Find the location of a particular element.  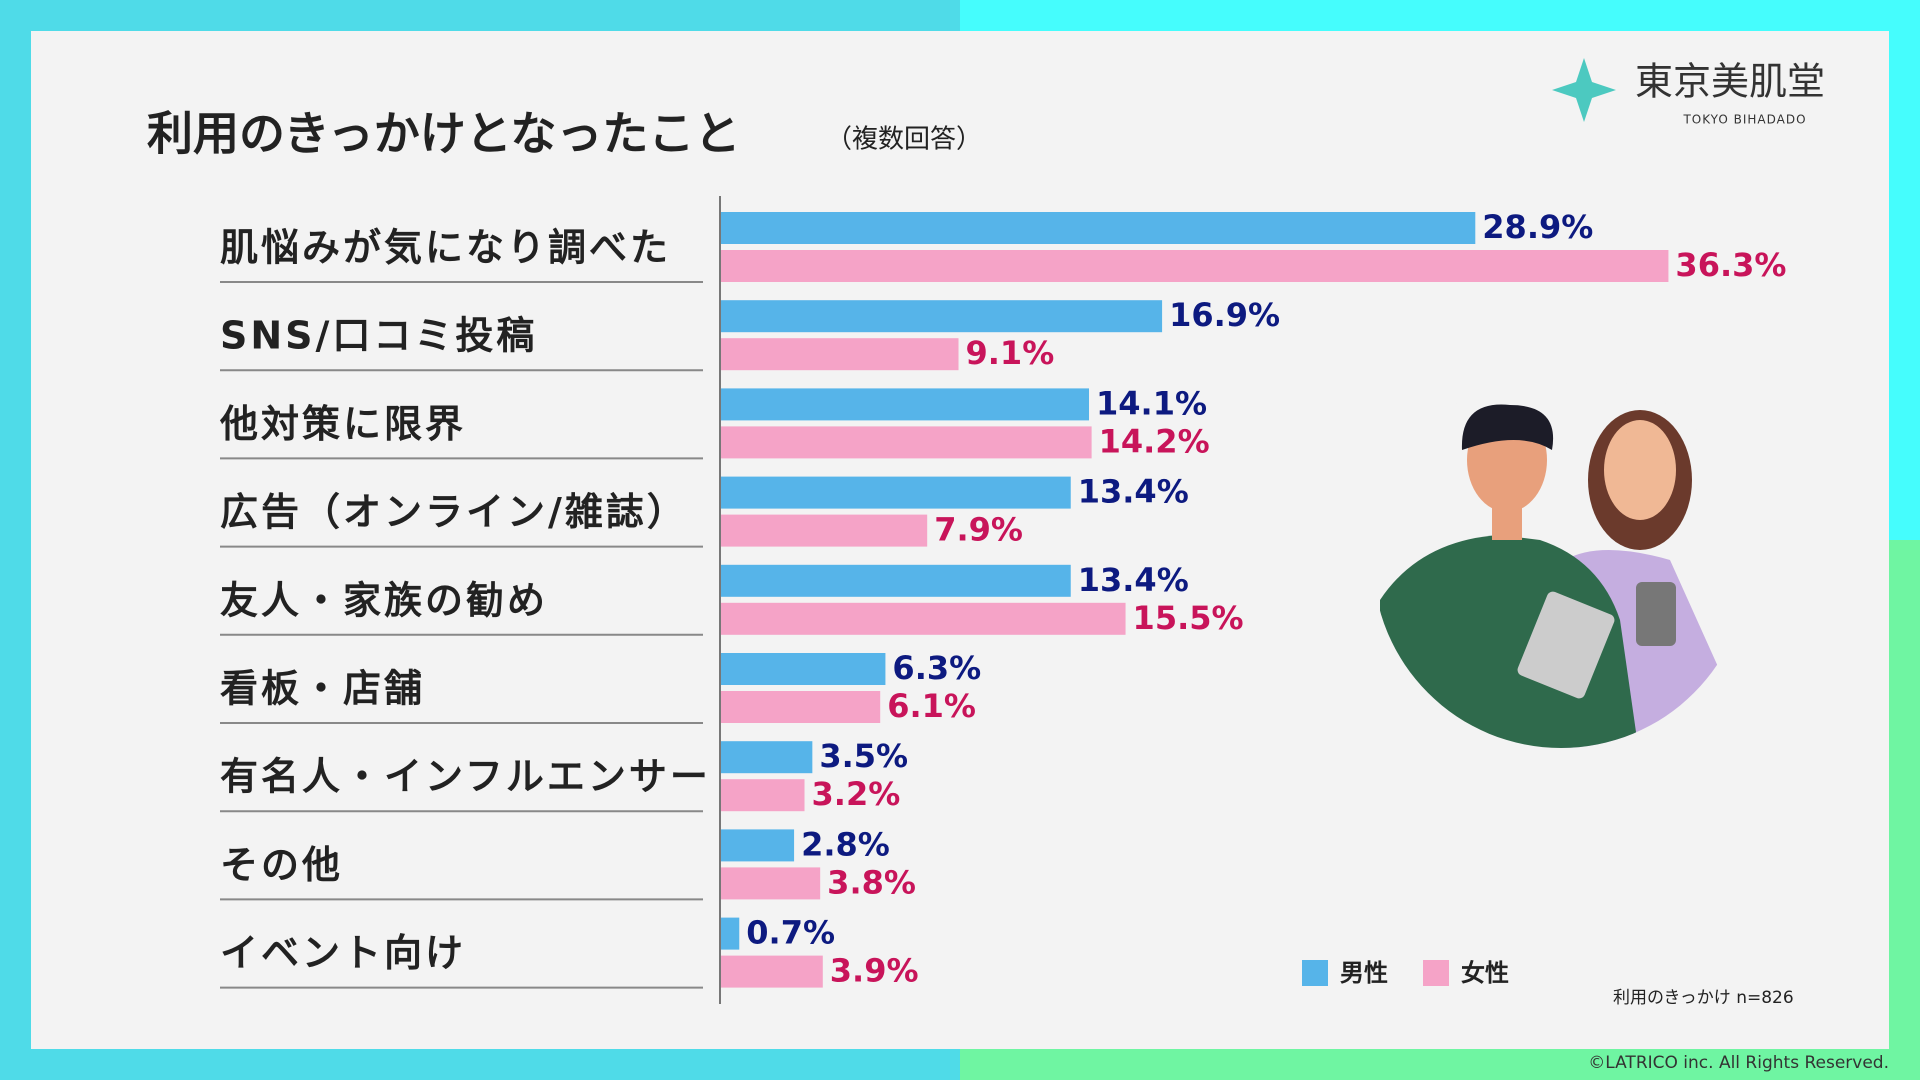

logo-star is located at coordinates (1584, 90).